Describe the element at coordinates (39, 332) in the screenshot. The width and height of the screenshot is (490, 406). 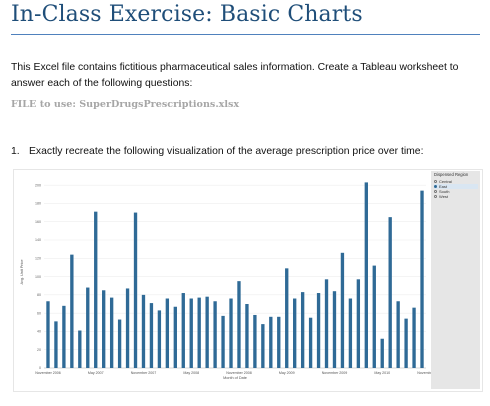
I see `y-tick-label: 40` at that location.